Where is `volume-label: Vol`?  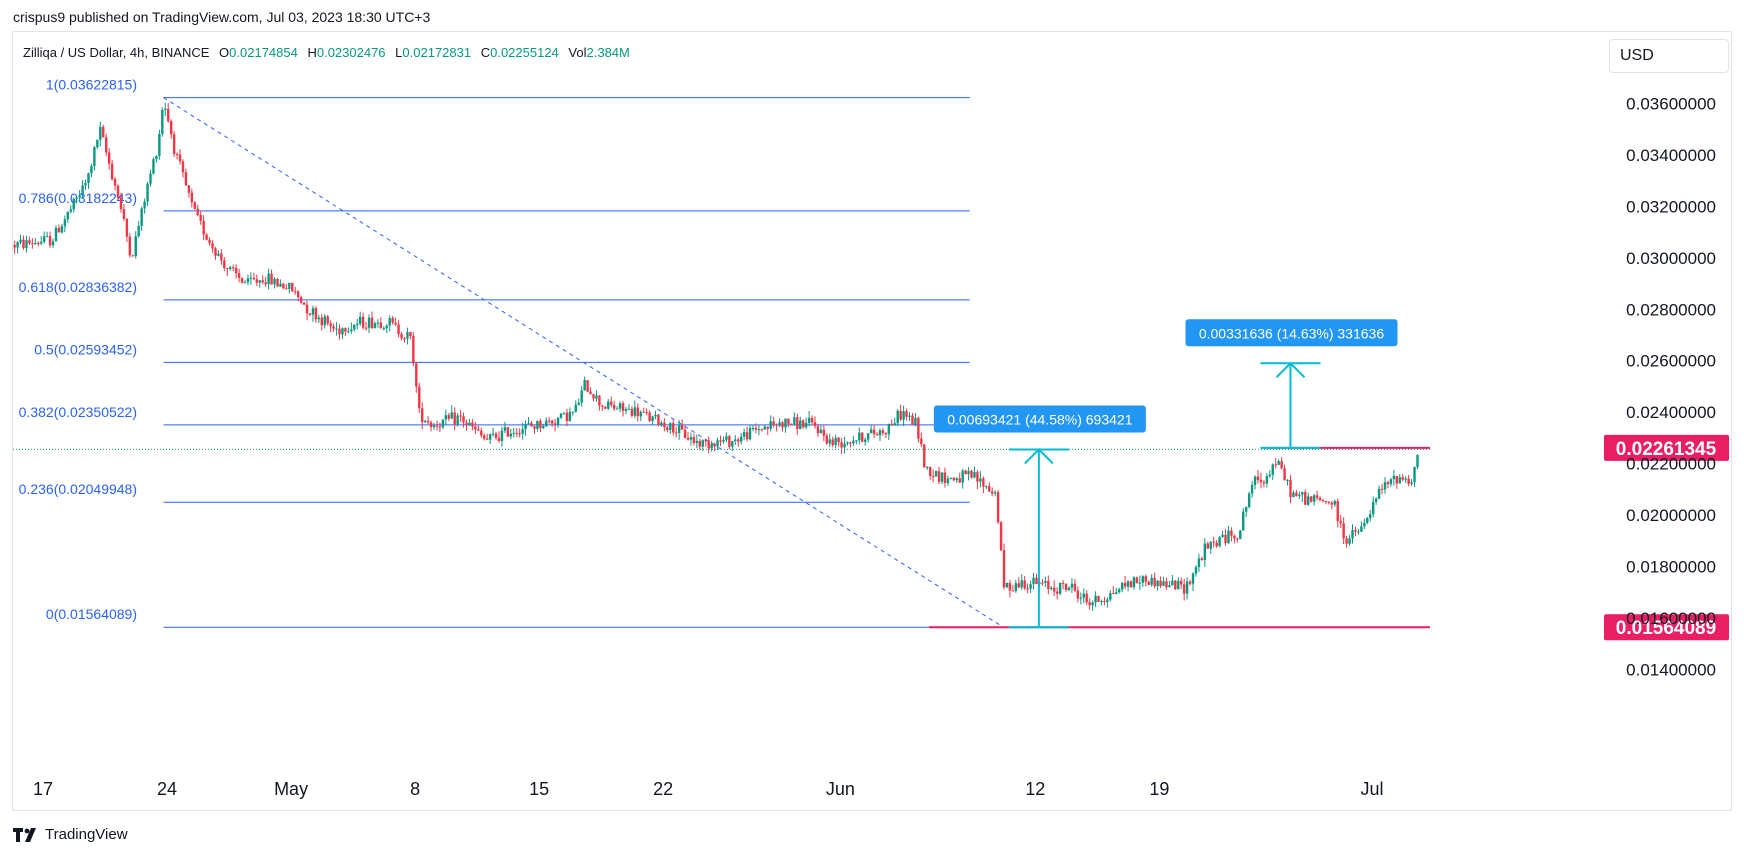 volume-label: Vol is located at coordinates (577, 52).